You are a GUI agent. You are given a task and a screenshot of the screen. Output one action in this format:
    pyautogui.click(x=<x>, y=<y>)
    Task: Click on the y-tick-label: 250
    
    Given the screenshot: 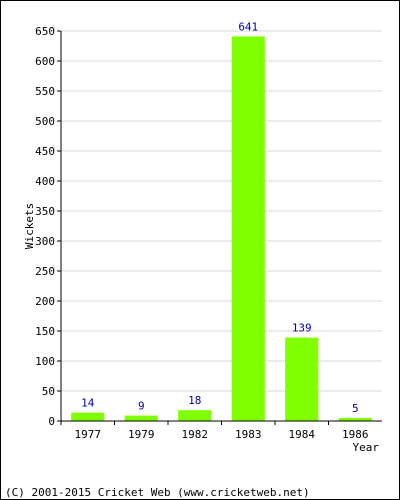 What is the action you would take?
    pyautogui.click(x=45, y=271)
    